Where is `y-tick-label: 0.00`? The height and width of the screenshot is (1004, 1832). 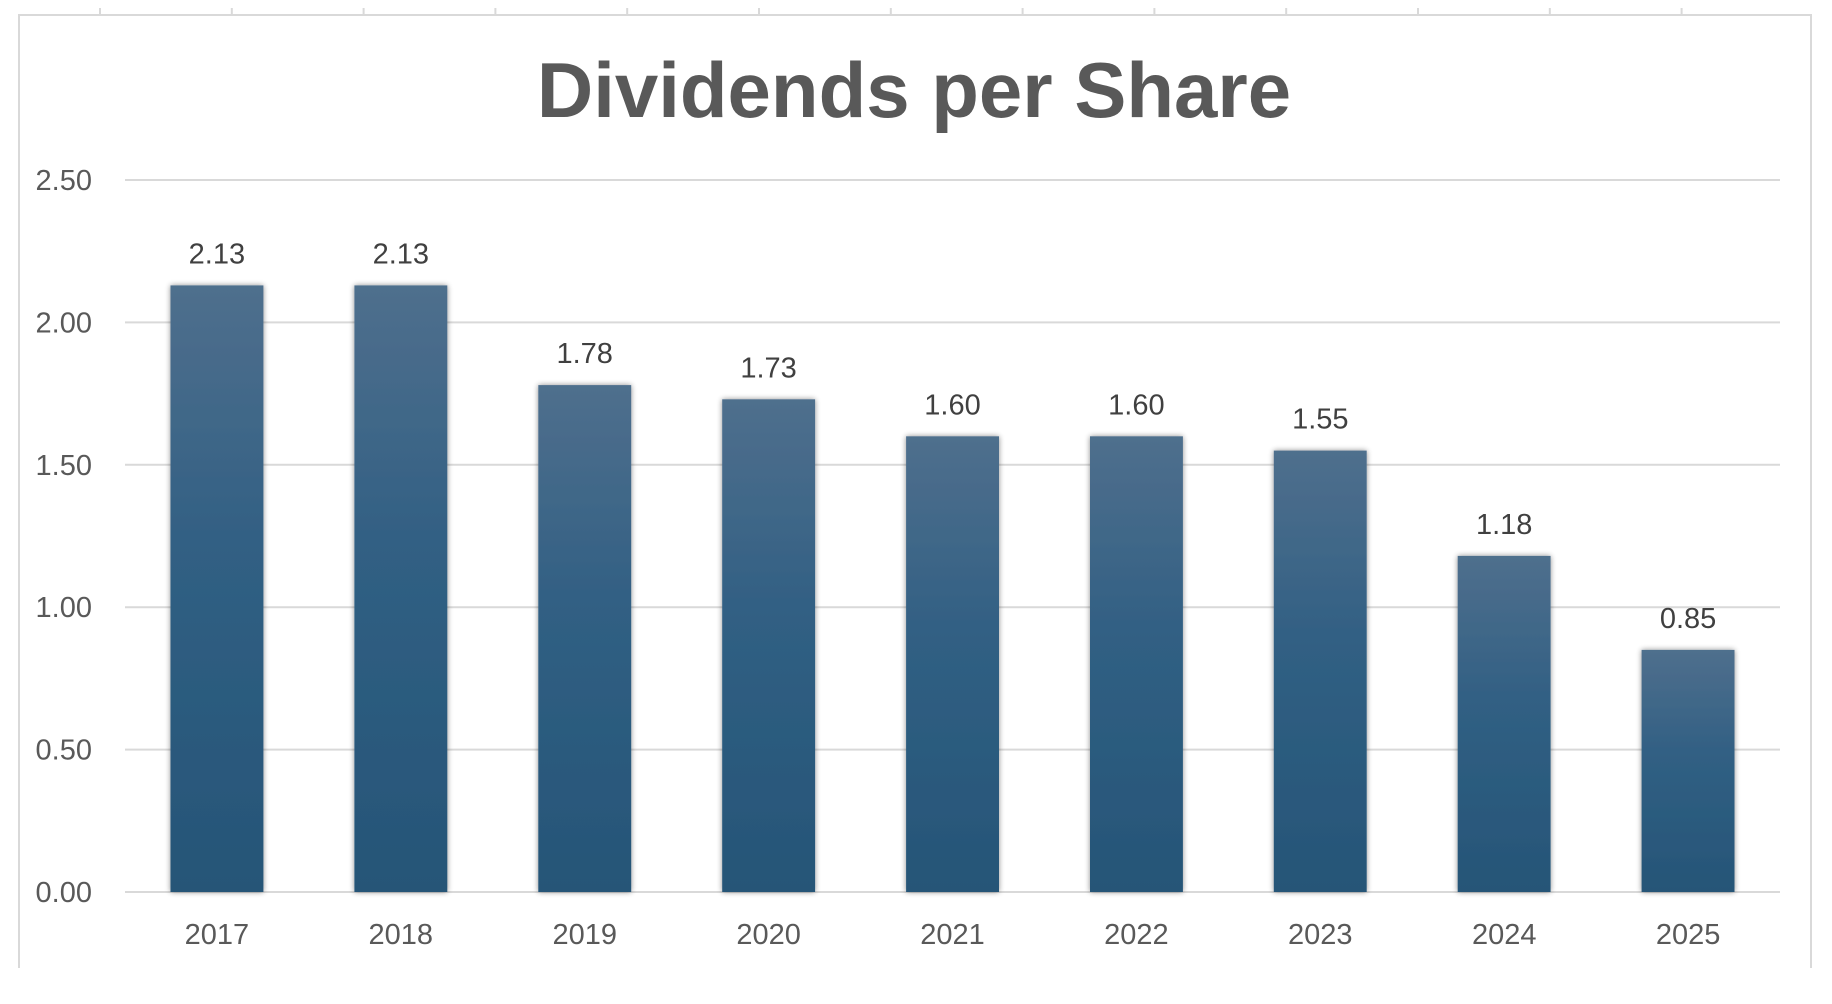
y-tick-label: 0.00 is located at coordinates (64, 893).